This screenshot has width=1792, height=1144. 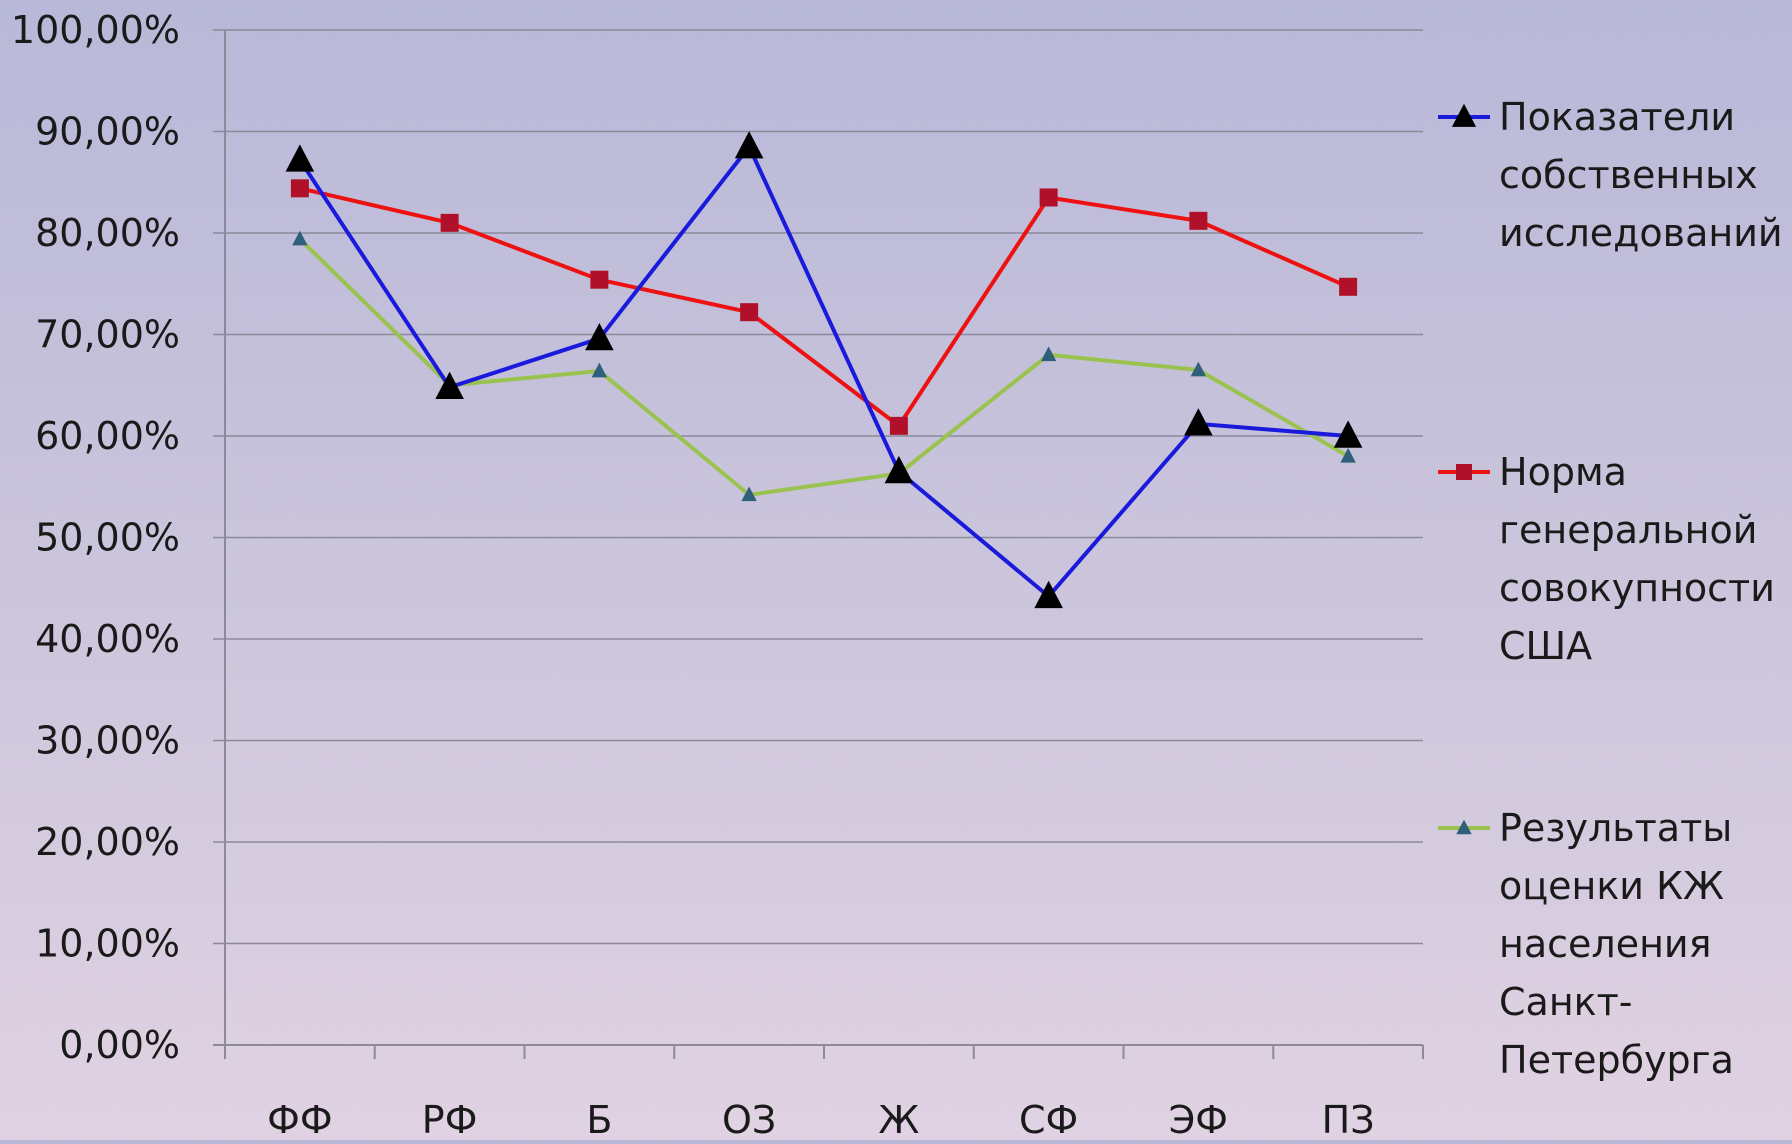 I want to click on y-tick-label: 0,00%, so click(x=119, y=1045).